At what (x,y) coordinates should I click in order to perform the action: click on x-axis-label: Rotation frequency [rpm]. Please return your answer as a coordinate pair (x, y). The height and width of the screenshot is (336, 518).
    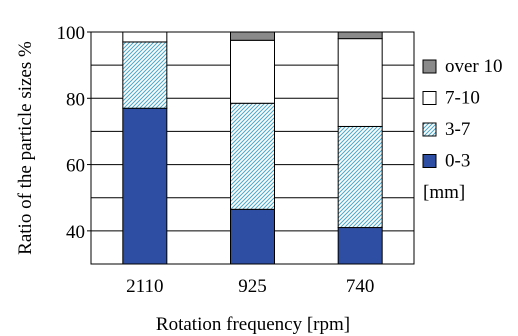
    Looking at the image, I should click on (253, 324).